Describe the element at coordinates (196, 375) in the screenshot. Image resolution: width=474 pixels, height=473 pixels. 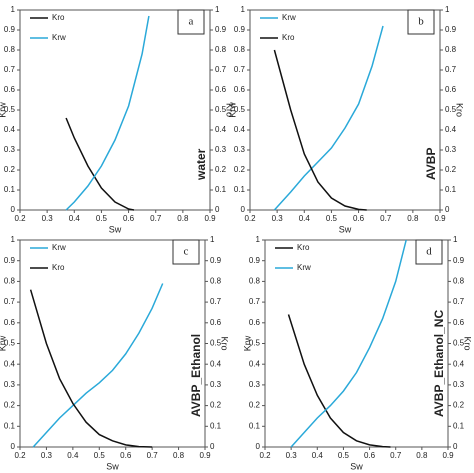
I see `annotation: AVBP_Ethanol` at that location.